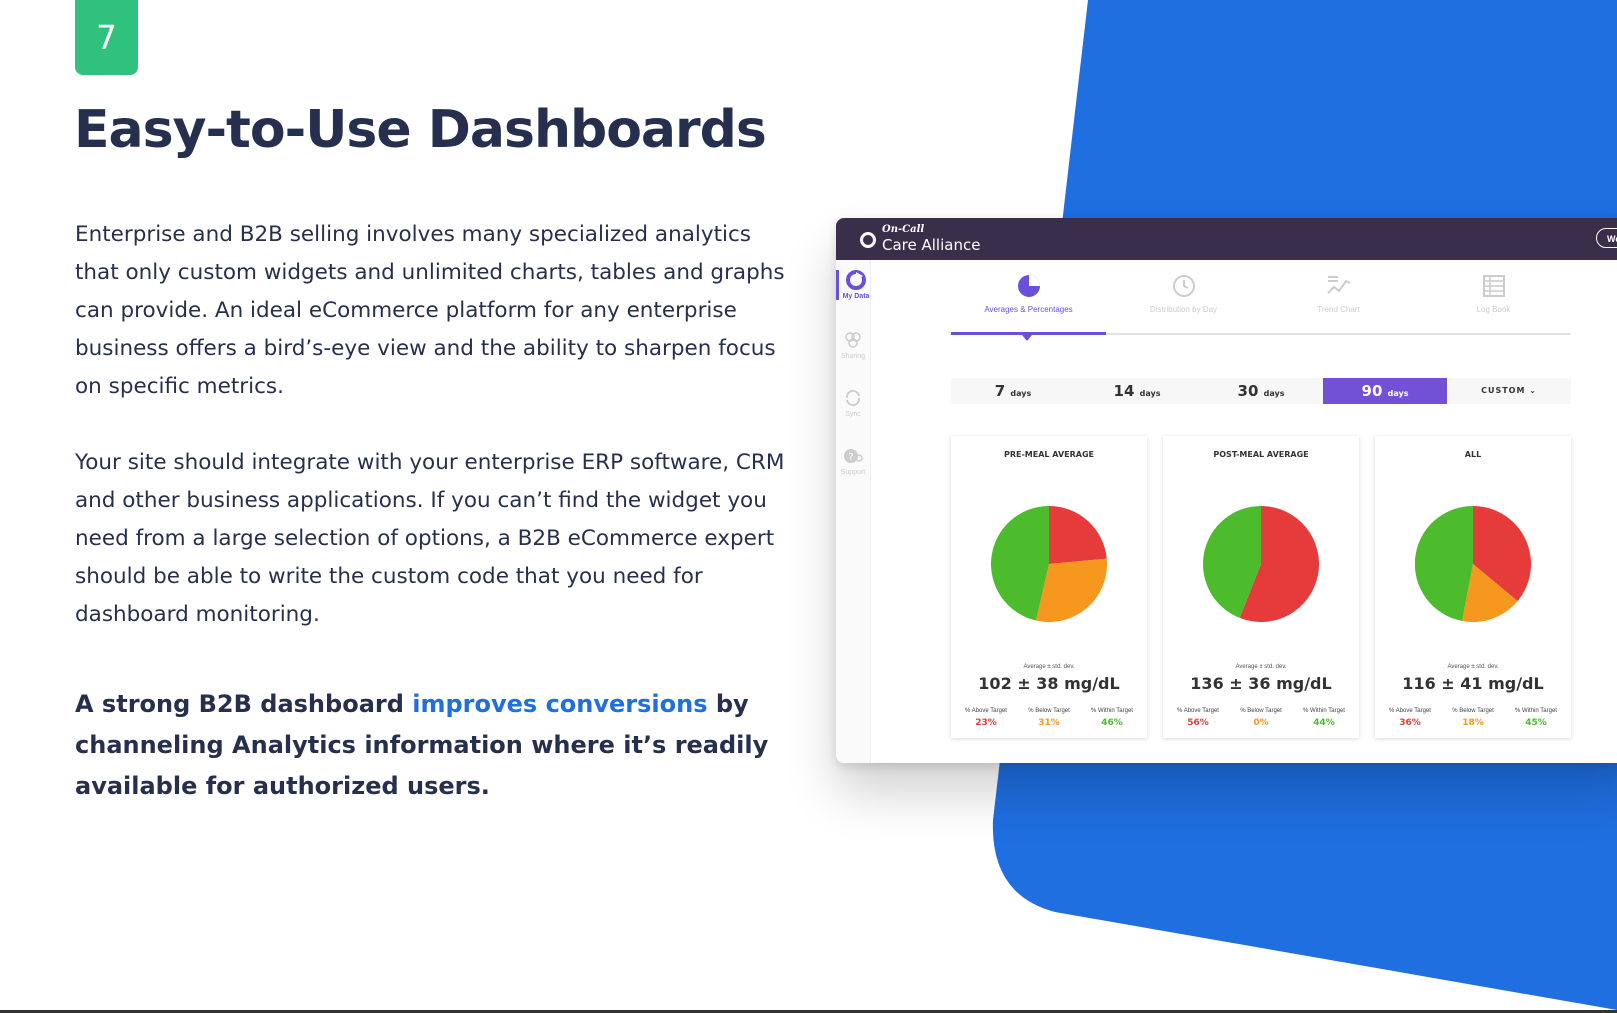 The width and height of the screenshot is (1617, 1013). What do you see at coordinates (1137, 391) in the screenshot?
I see `range-14-days: 14 days` at bounding box center [1137, 391].